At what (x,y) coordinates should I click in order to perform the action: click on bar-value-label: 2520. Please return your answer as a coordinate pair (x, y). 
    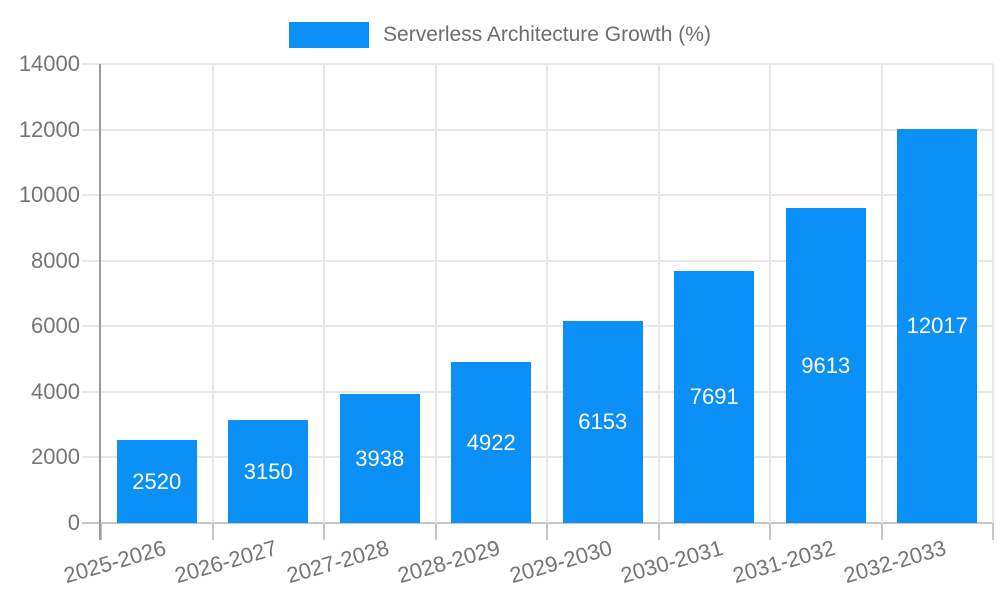
    Looking at the image, I should click on (157, 481).